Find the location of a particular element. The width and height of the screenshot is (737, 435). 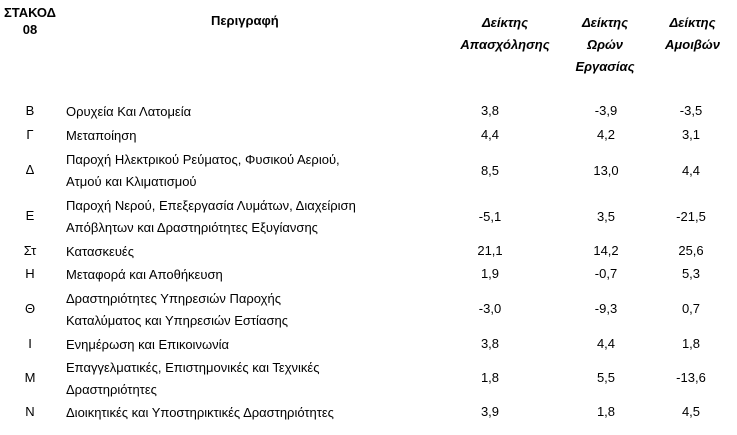

row-employment-value: 8,5 is located at coordinates (490, 170).